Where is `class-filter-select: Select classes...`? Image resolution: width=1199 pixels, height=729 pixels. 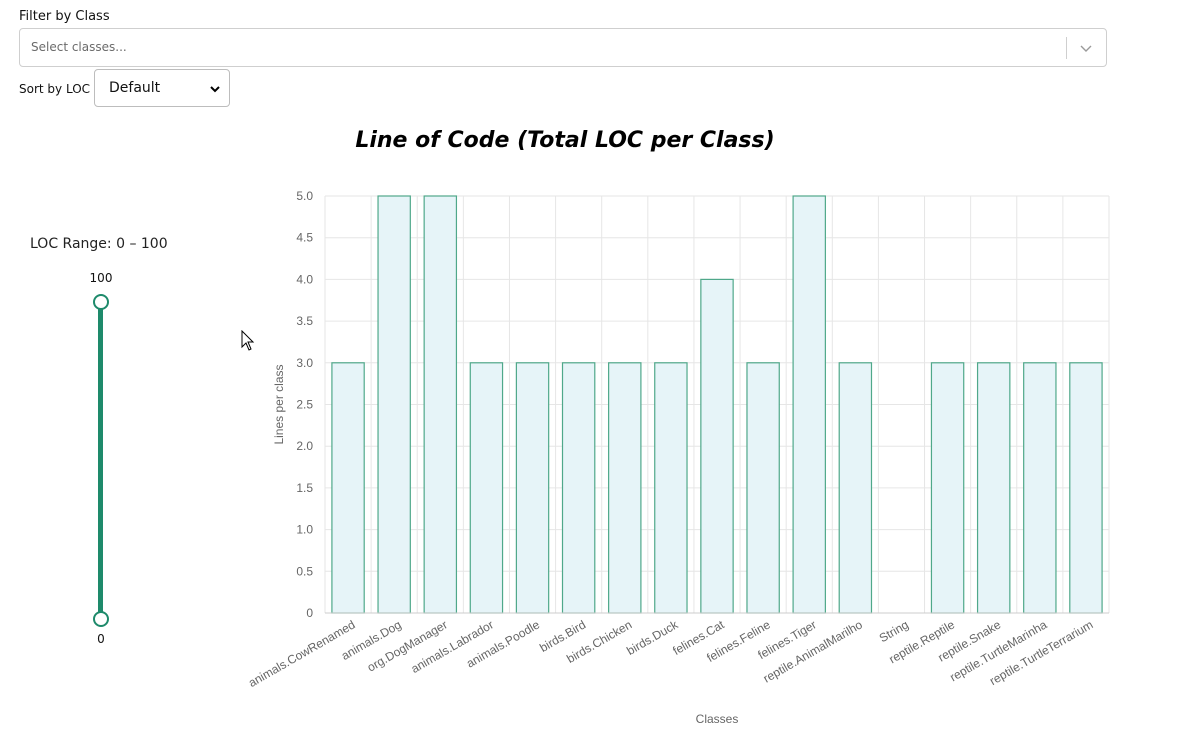 class-filter-select: Select classes... is located at coordinates (563, 47).